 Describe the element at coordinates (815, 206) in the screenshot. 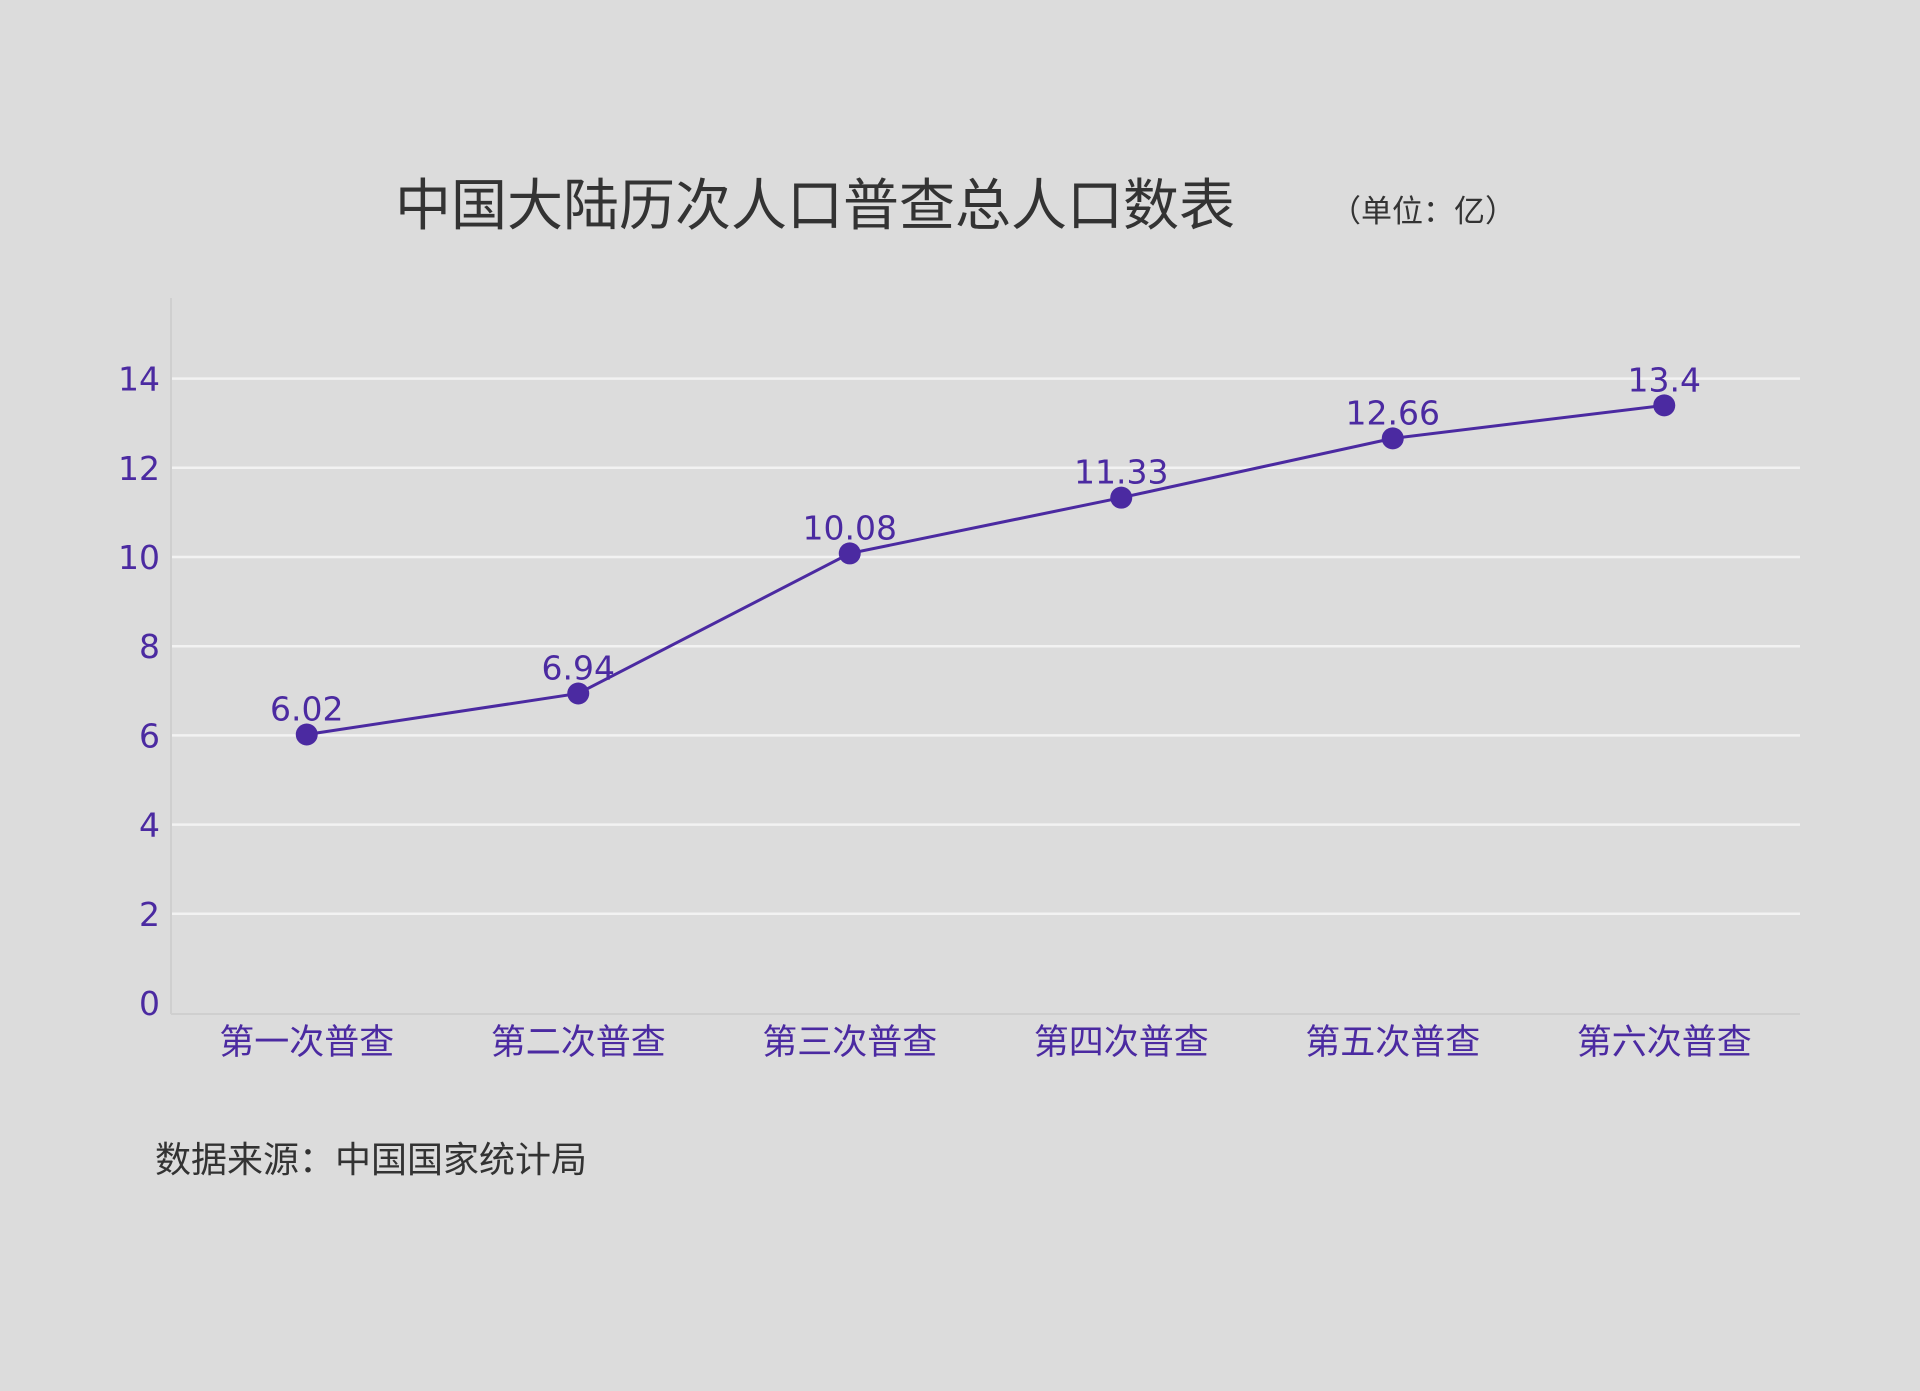

I see `chart-title: 中国大陆历次人口普查总人口数表` at that location.